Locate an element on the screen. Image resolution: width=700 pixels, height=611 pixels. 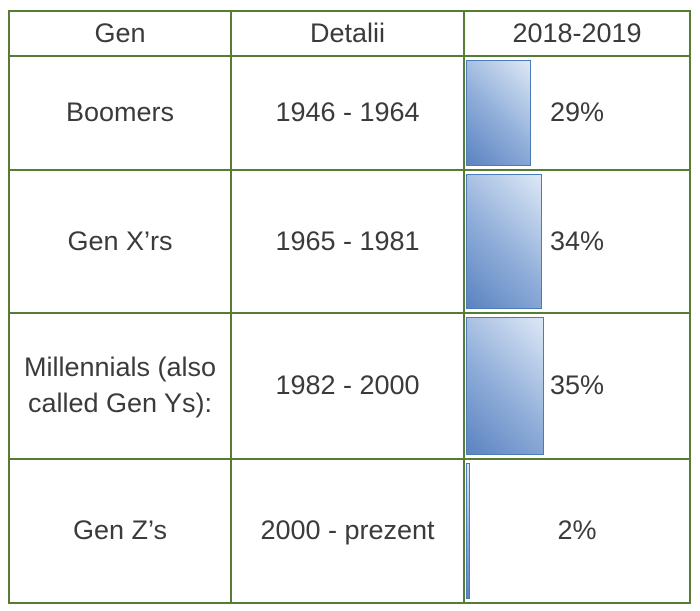
value-cell: 2% is located at coordinates (577, 531).